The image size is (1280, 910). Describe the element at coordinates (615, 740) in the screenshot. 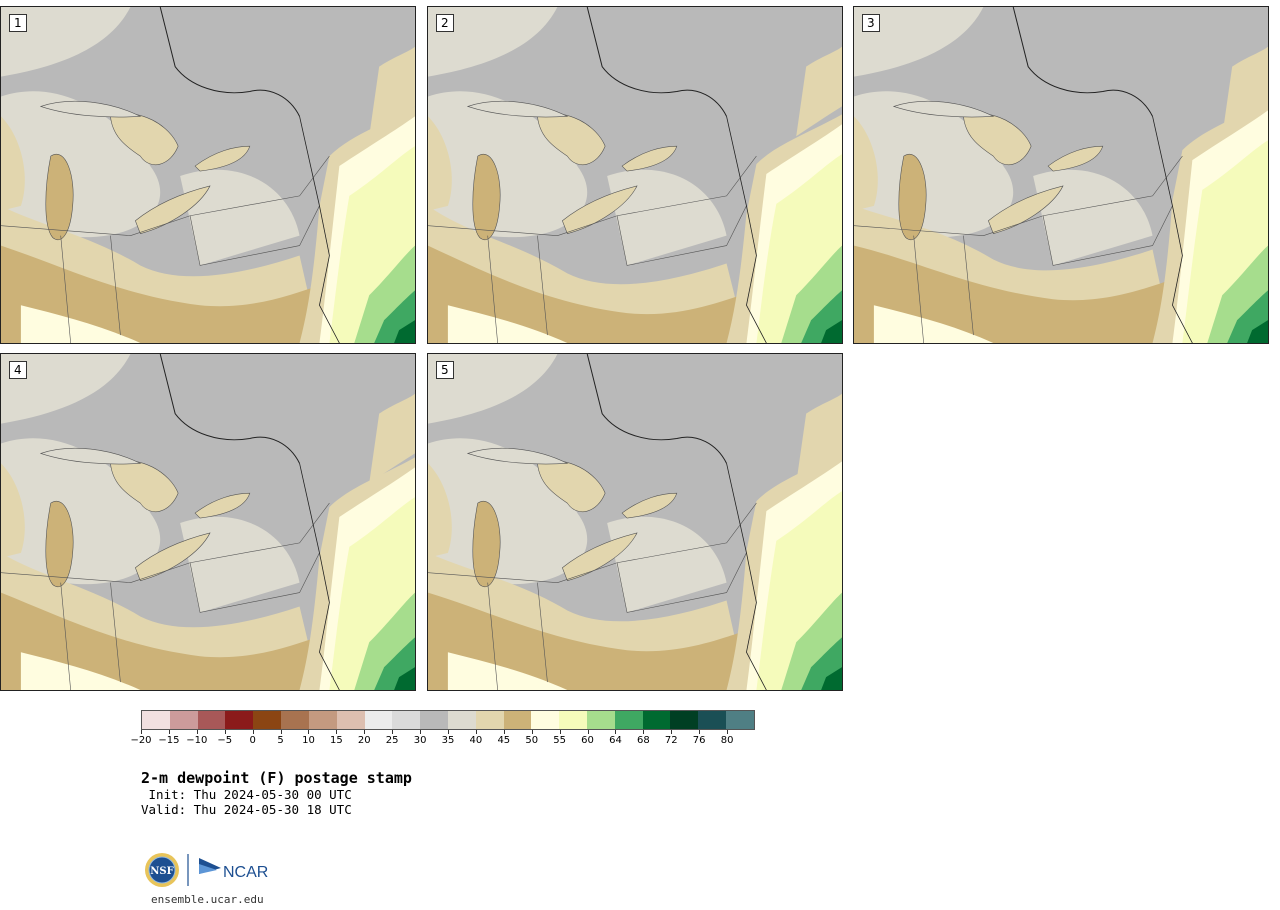

I see `colorbar-tick-label: 64` at that location.